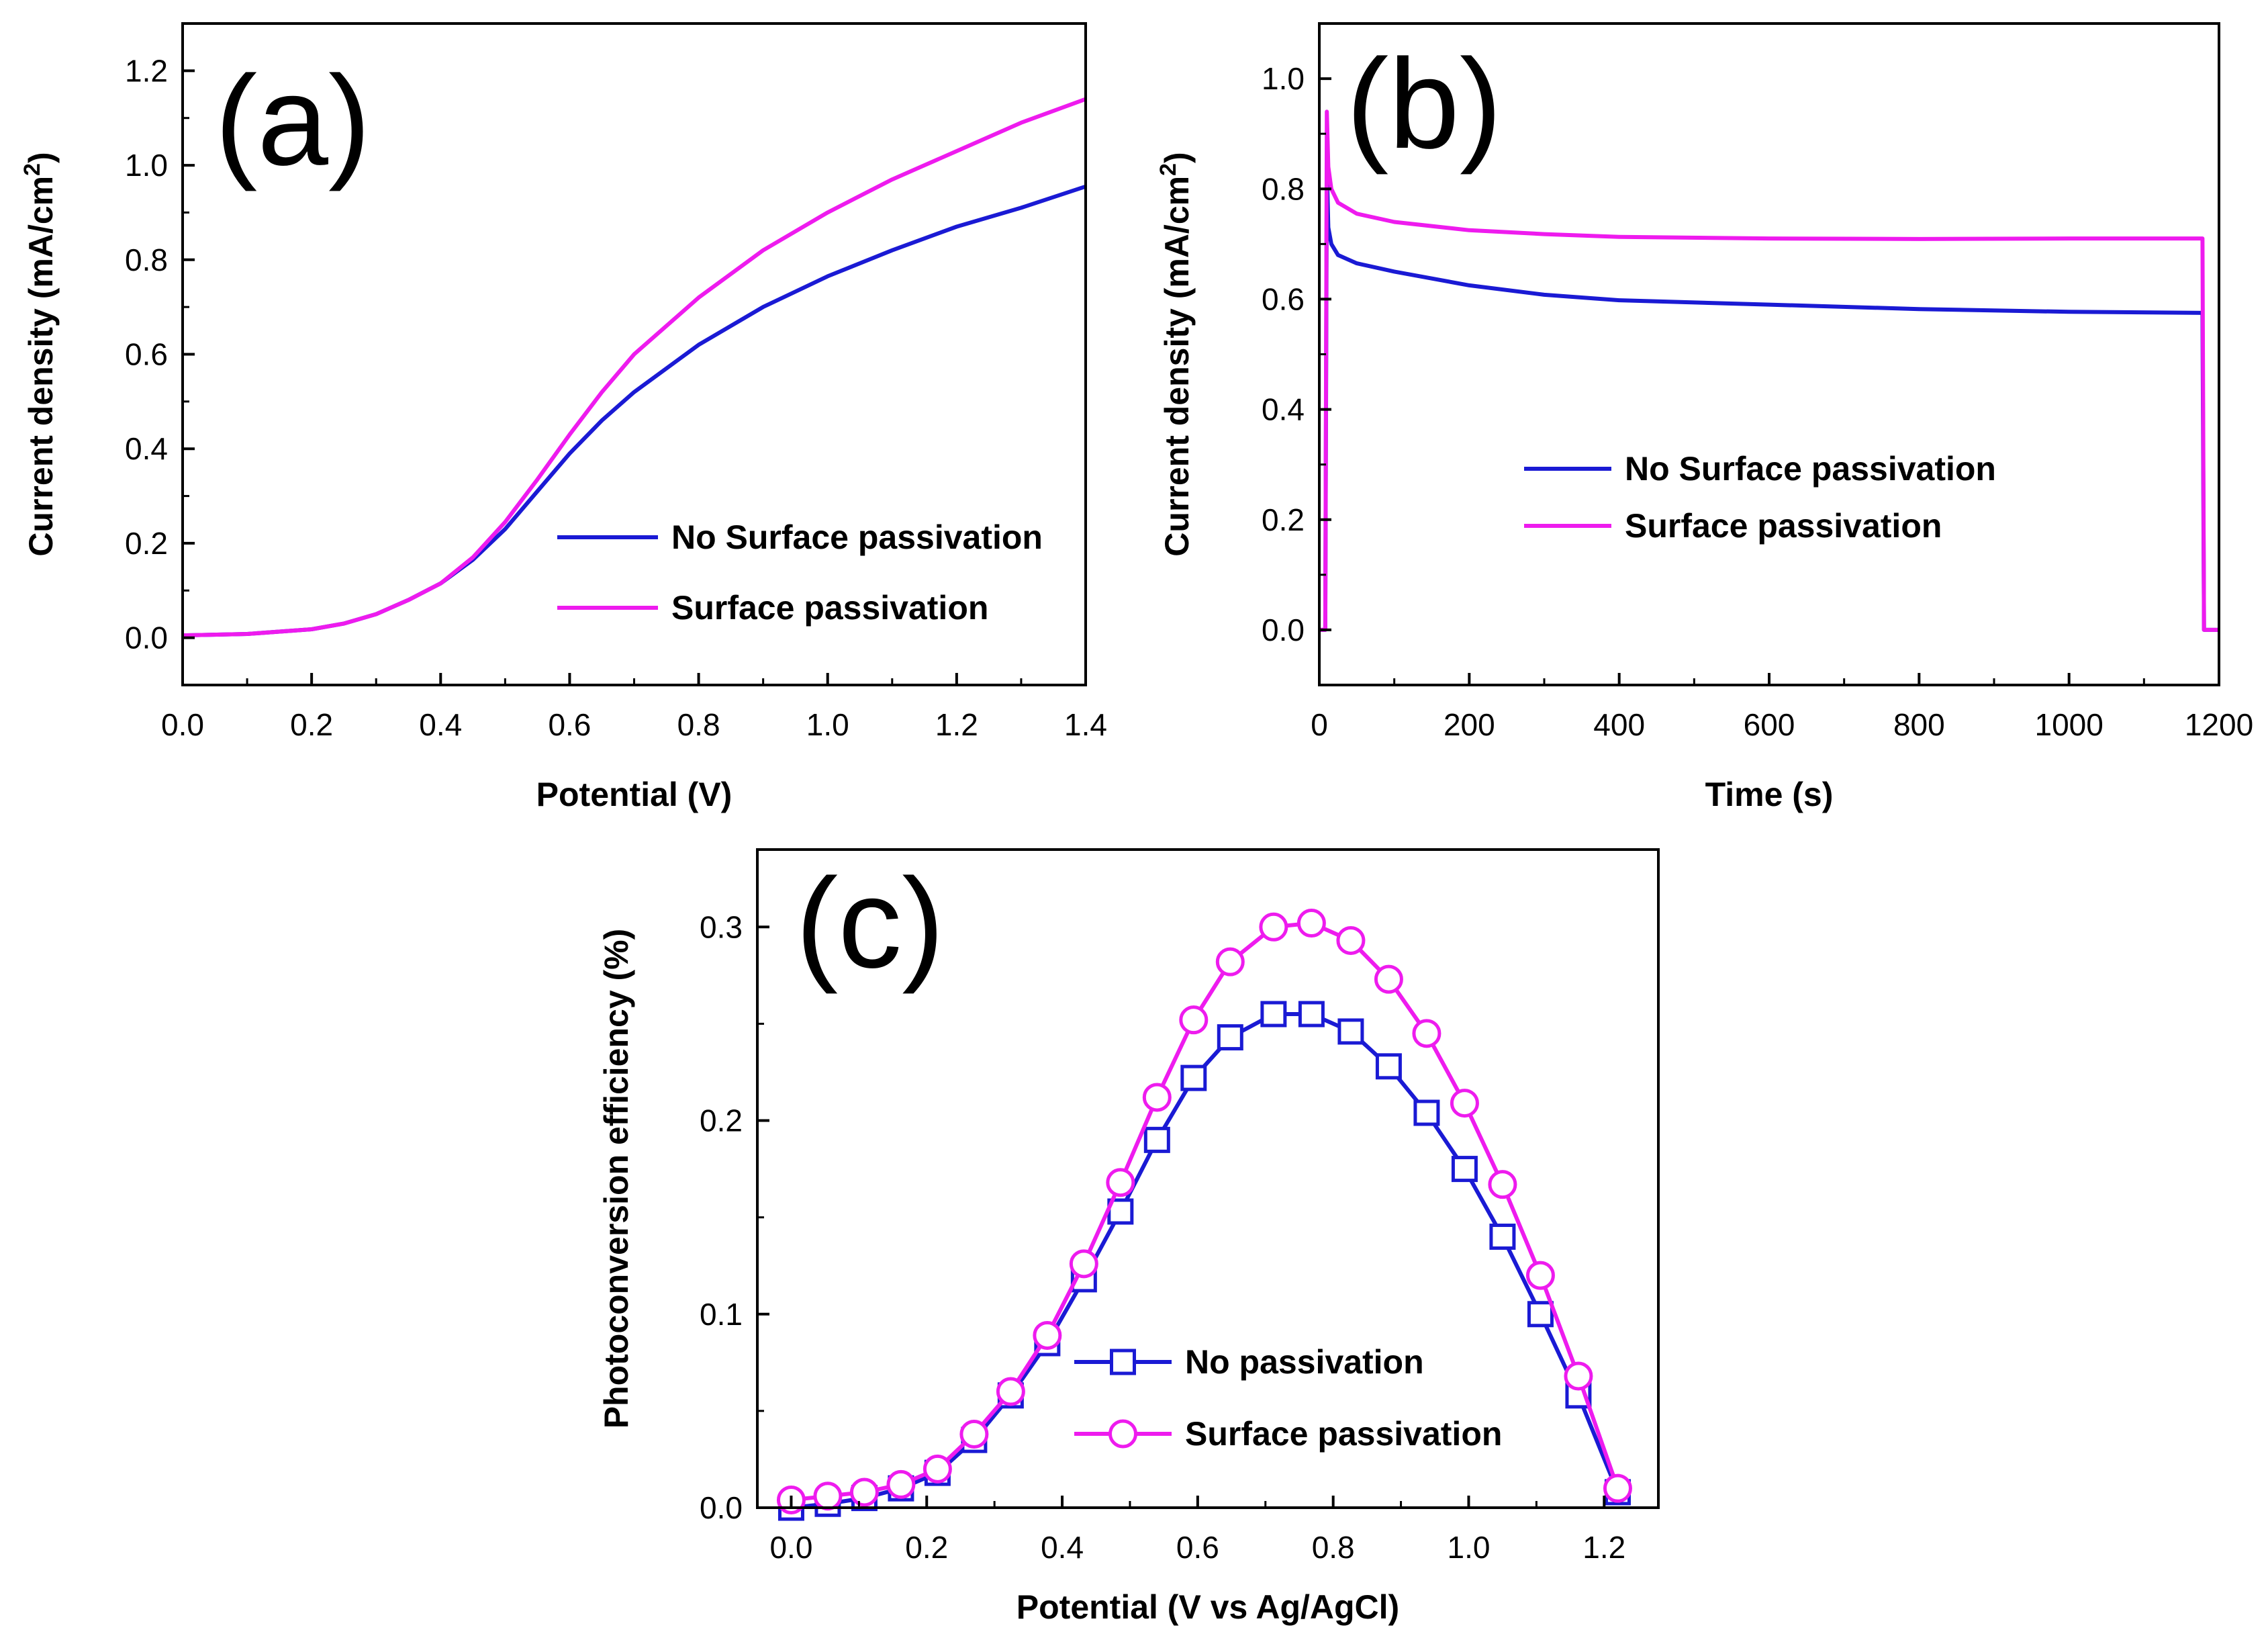 The image size is (2268, 1640). I want to click on x-tick-label-c-3: 0.6, so click(1197, 1547).